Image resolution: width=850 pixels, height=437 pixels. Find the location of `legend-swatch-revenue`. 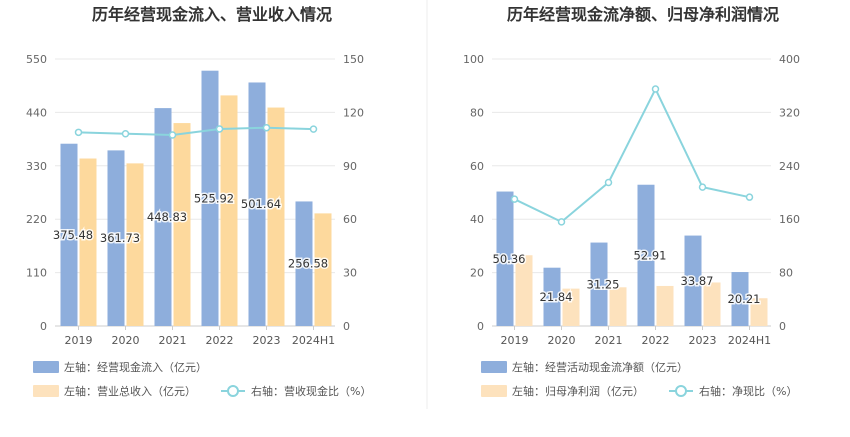

legend-swatch-revenue is located at coordinates (46, 391).